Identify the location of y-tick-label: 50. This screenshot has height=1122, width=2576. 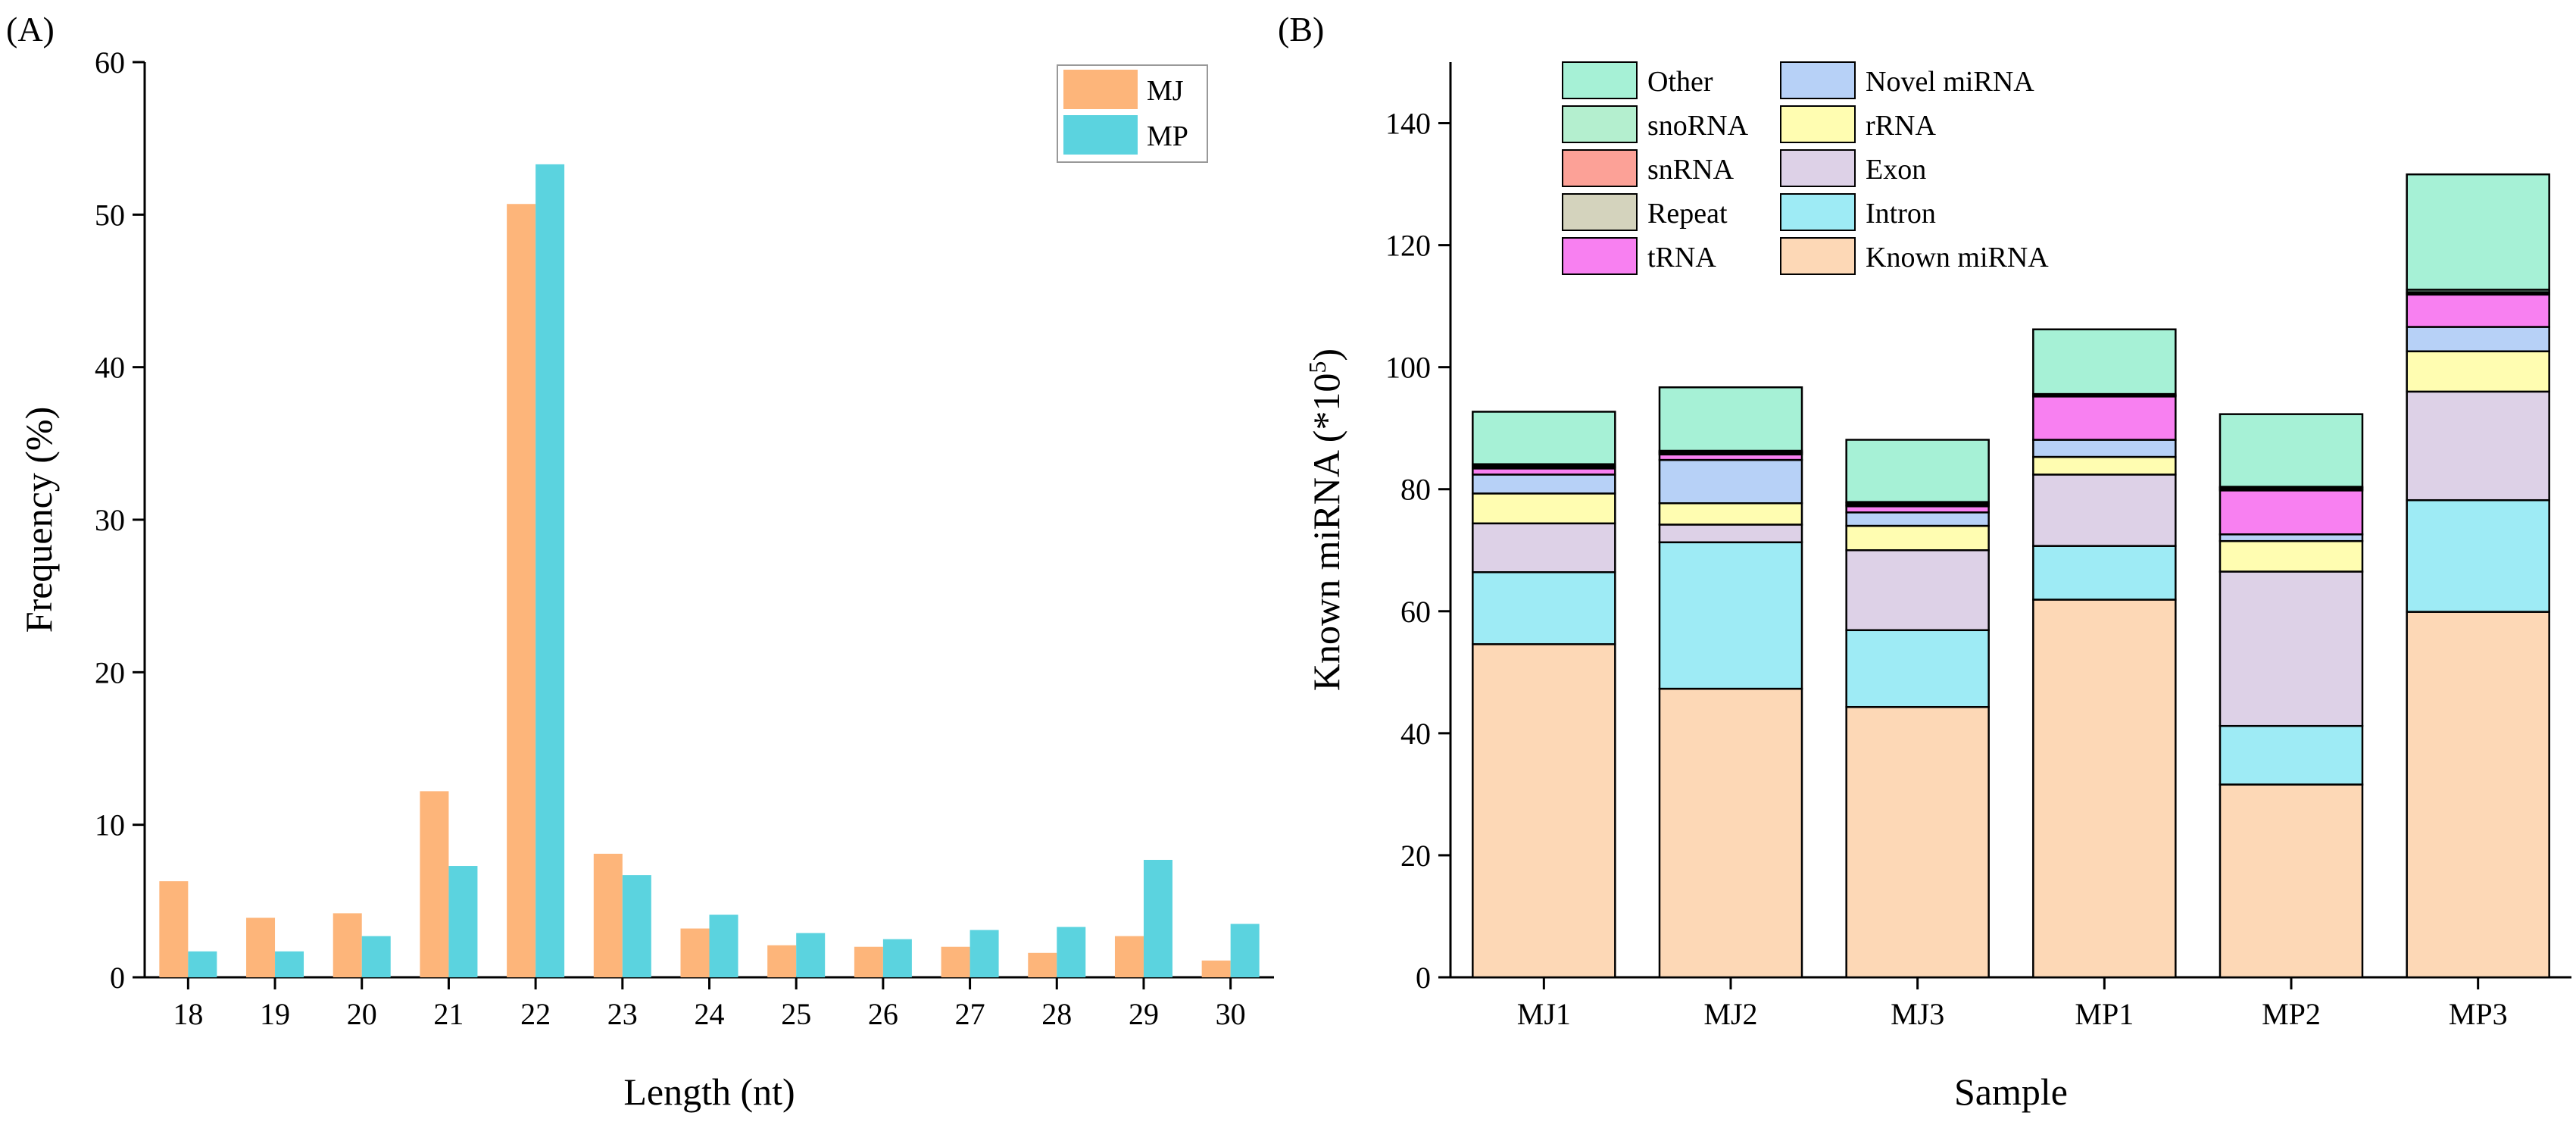
(110, 215).